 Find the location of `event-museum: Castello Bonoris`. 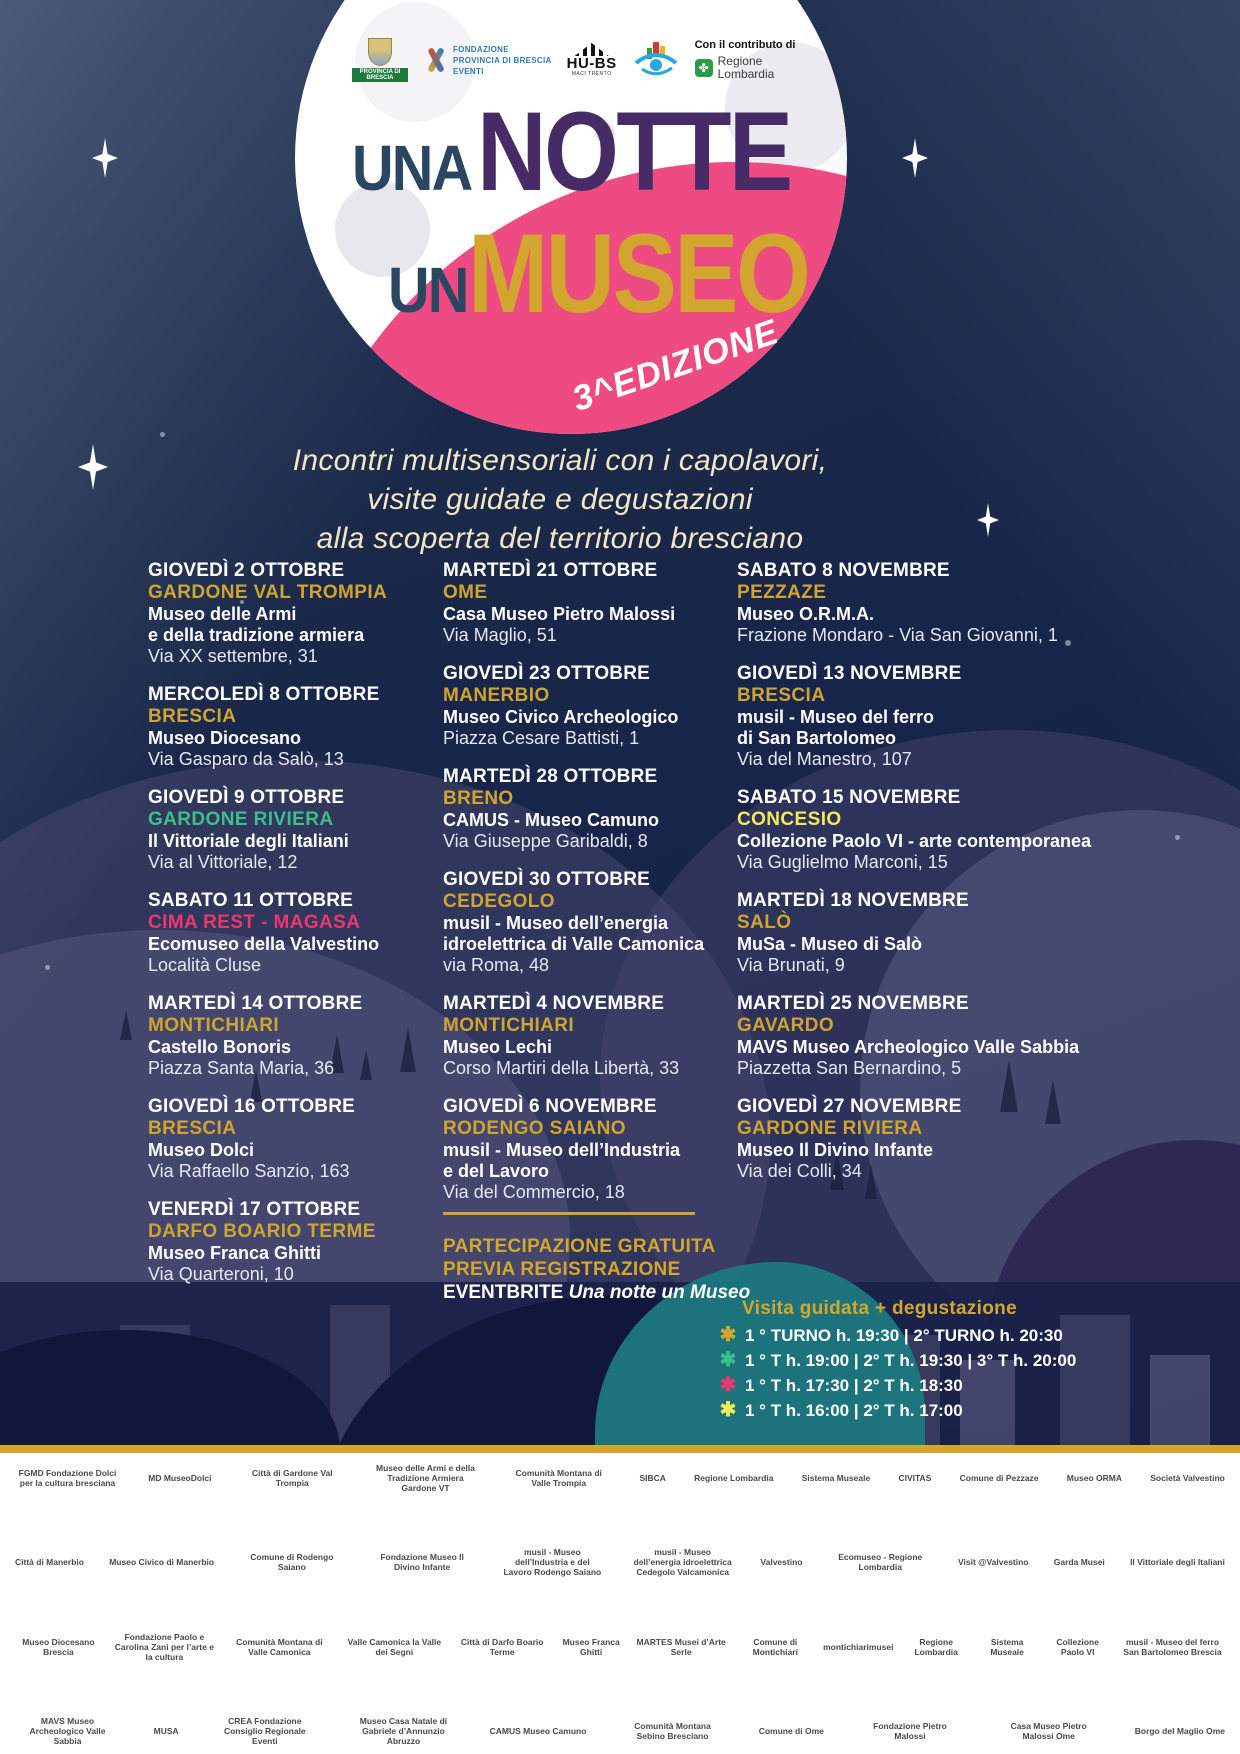

event-museum: Castello Bonoris is located at coordinates (220, 1047).